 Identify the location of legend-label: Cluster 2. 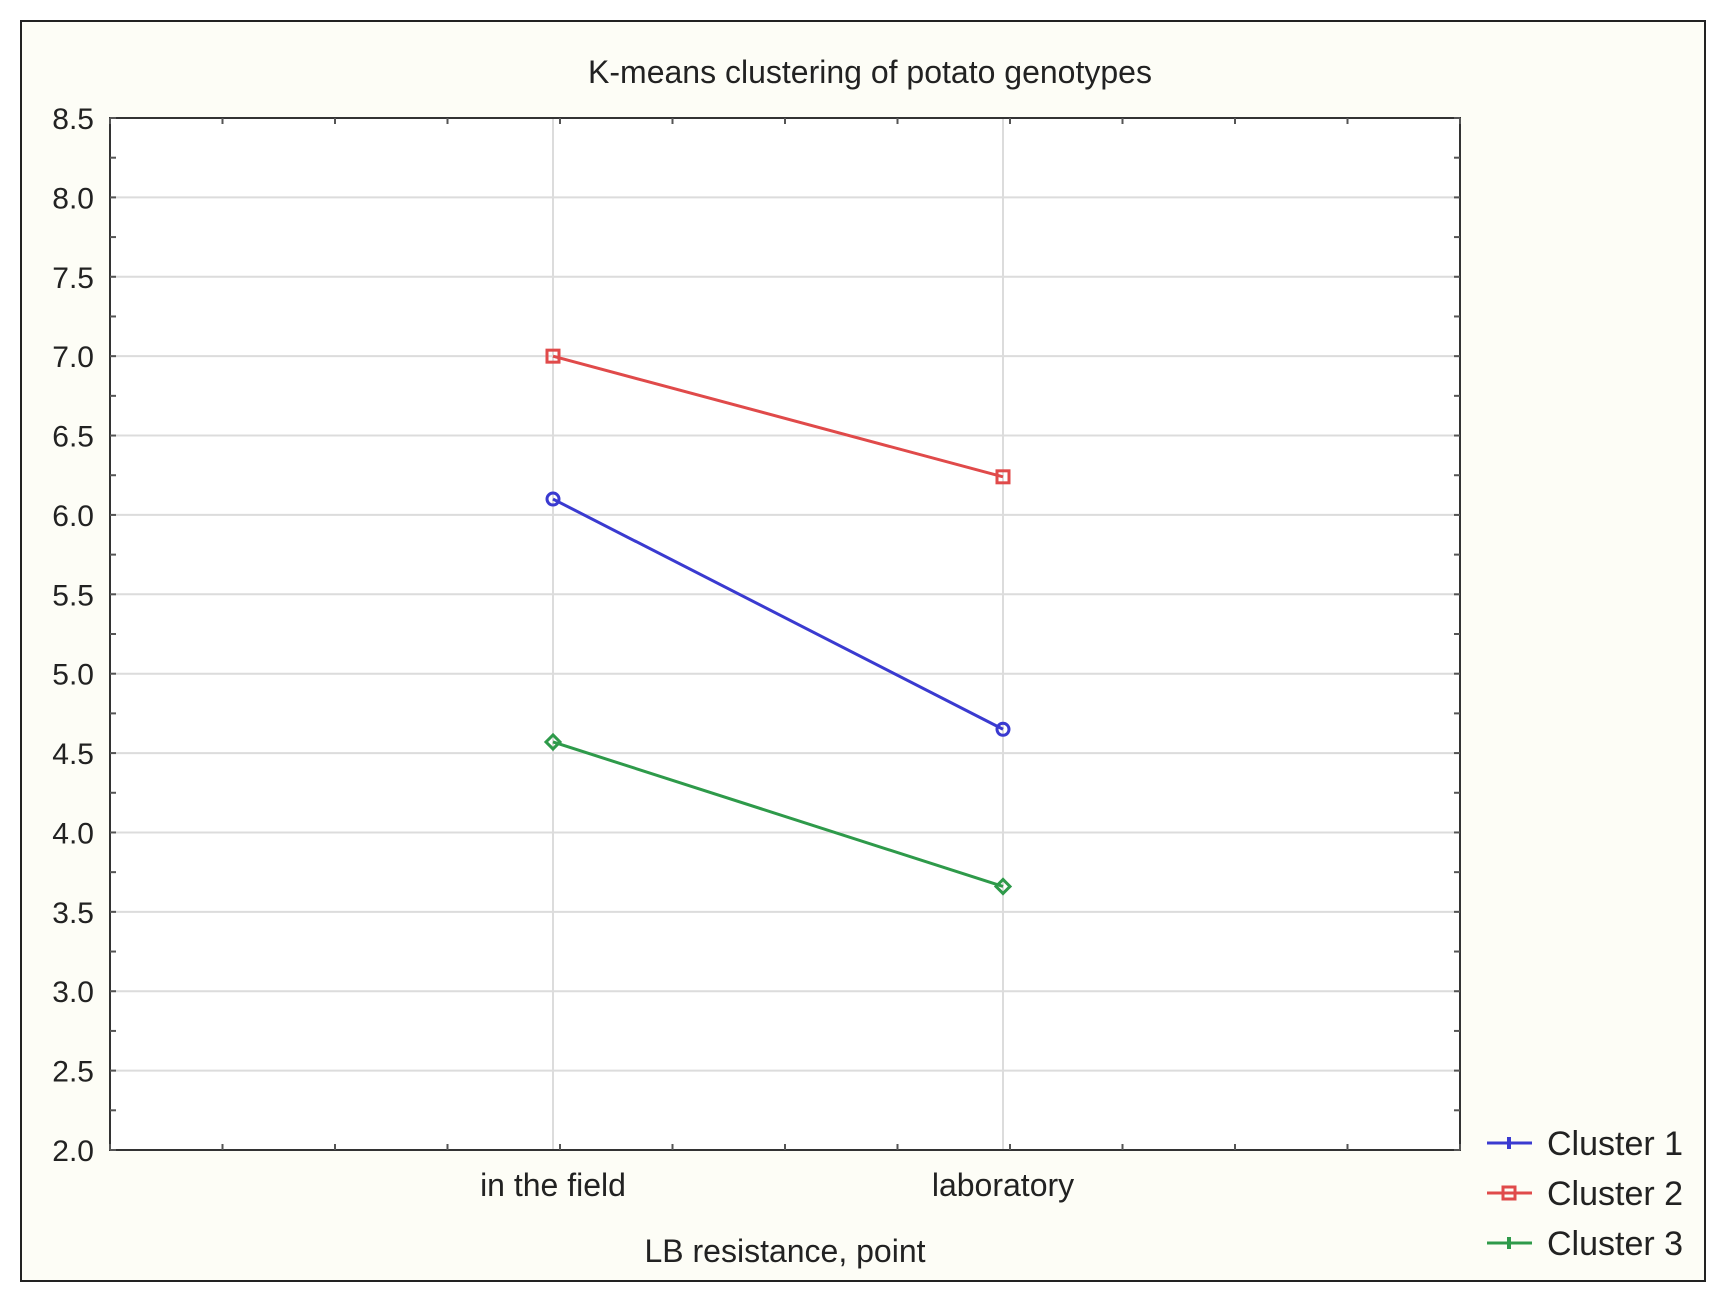
(1615, 1194).